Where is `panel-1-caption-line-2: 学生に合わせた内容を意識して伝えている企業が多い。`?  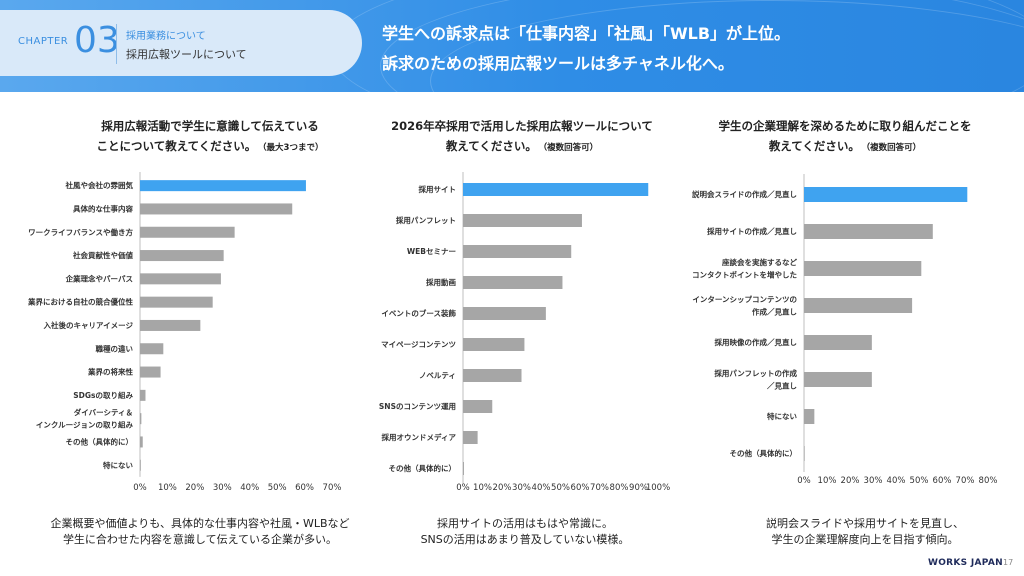 panel-1-caption-line-2: 学生に合わせた内容を意識して伝えている企業が多い。 is located at coordinates (200, 539).